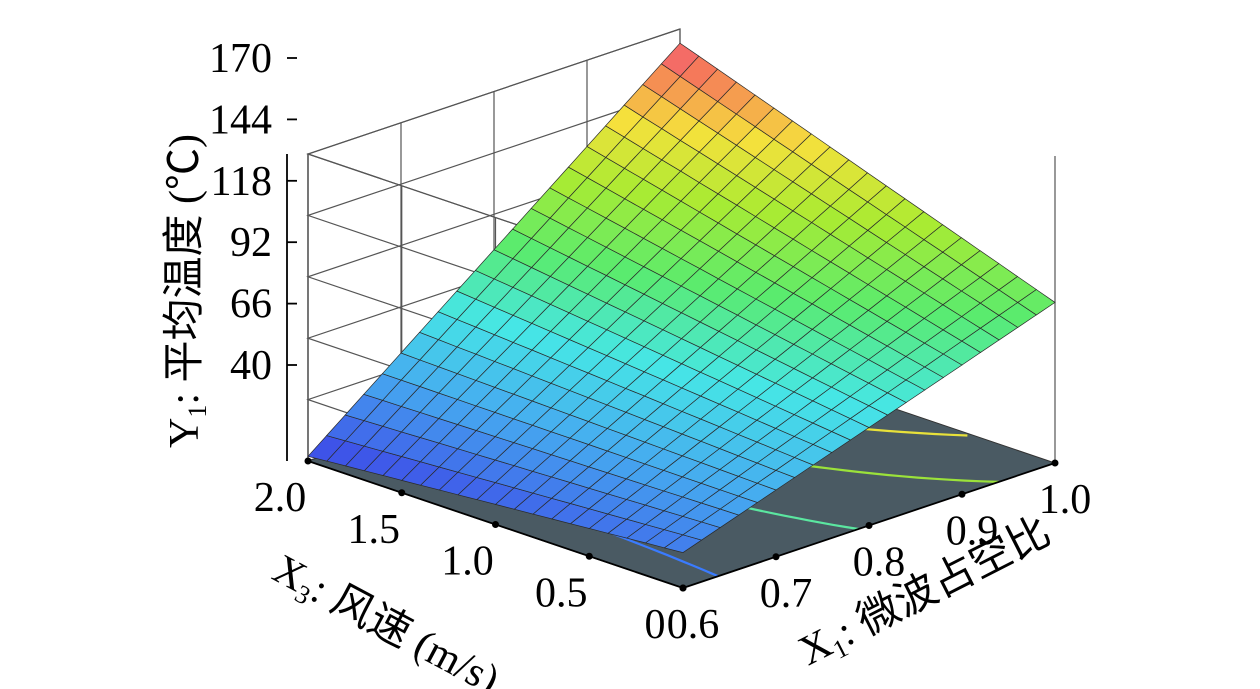  Describe the element at coordinates (251, 366) in the screenshot. I see `z-tick-label: 40` at that location.